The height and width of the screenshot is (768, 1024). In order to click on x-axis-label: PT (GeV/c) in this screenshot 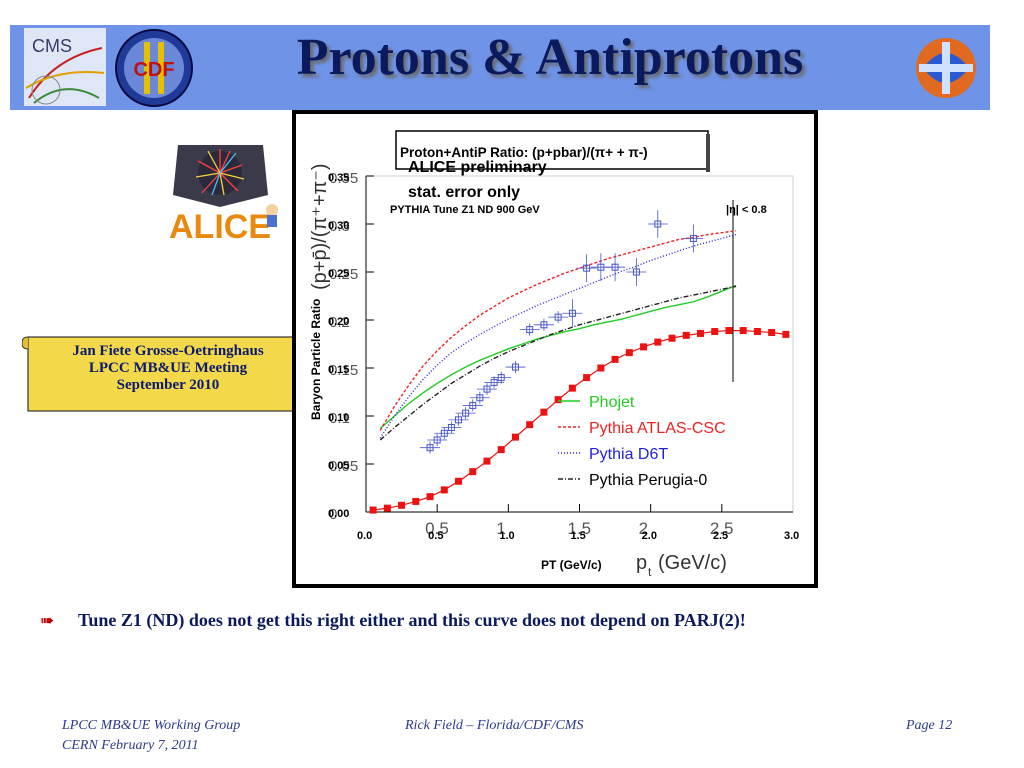, I will do `click(571, 565)`.